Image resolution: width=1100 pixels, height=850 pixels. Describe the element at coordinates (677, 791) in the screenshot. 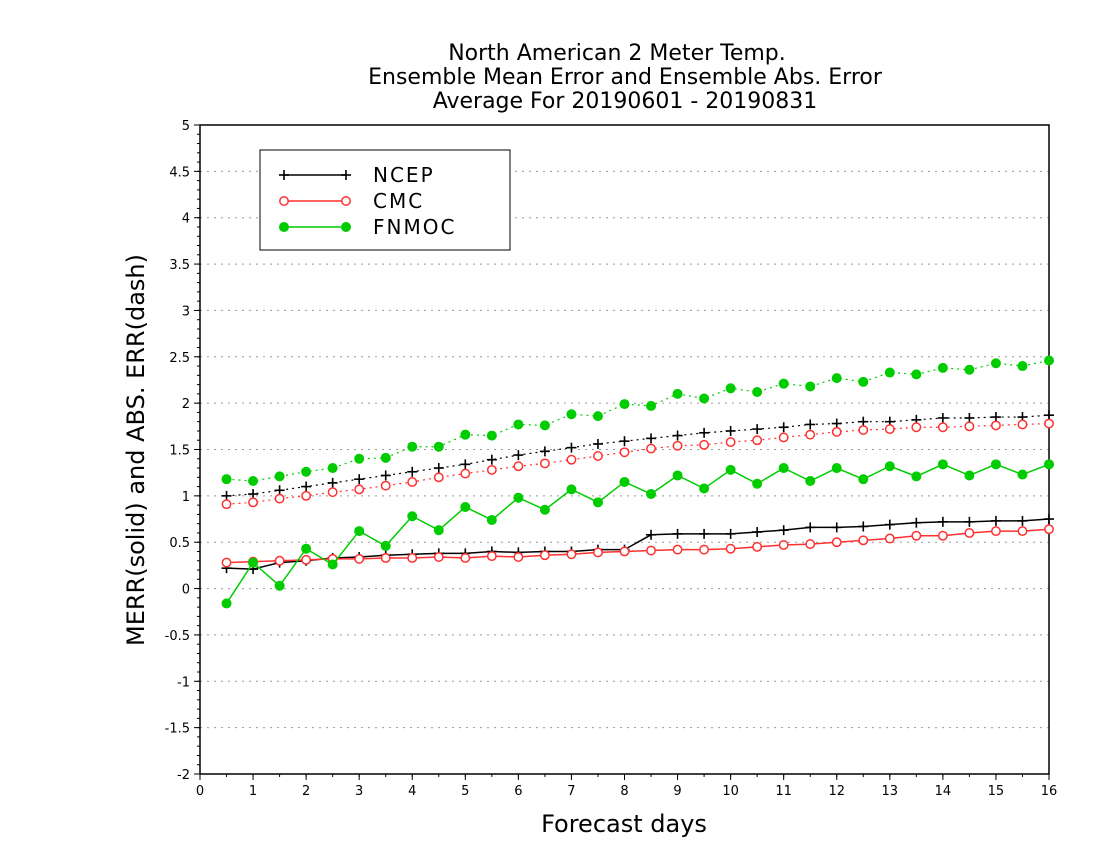

I see `x-tick-label: 9` at that location.